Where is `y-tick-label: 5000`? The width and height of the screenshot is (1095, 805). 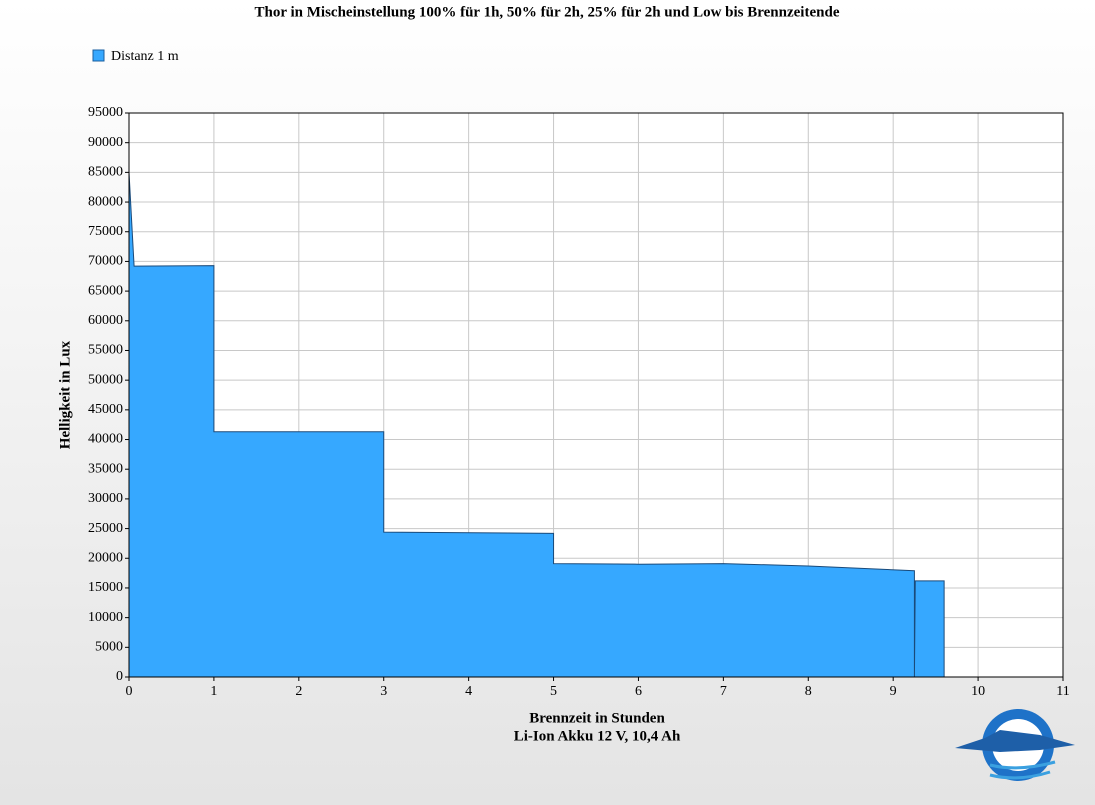 y-tick-label: 5000 is located at coordinates (109, 647).